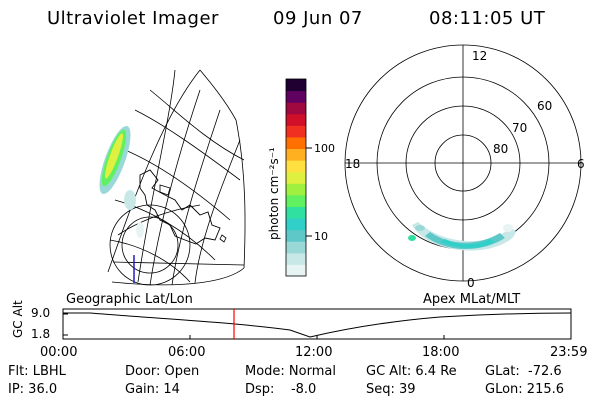 The width and height of the screenshot is (600, 400). Describe the element at coordinates (487, 18) in the screenshot. I see `image-time: 08:11:05 UT` at that location.